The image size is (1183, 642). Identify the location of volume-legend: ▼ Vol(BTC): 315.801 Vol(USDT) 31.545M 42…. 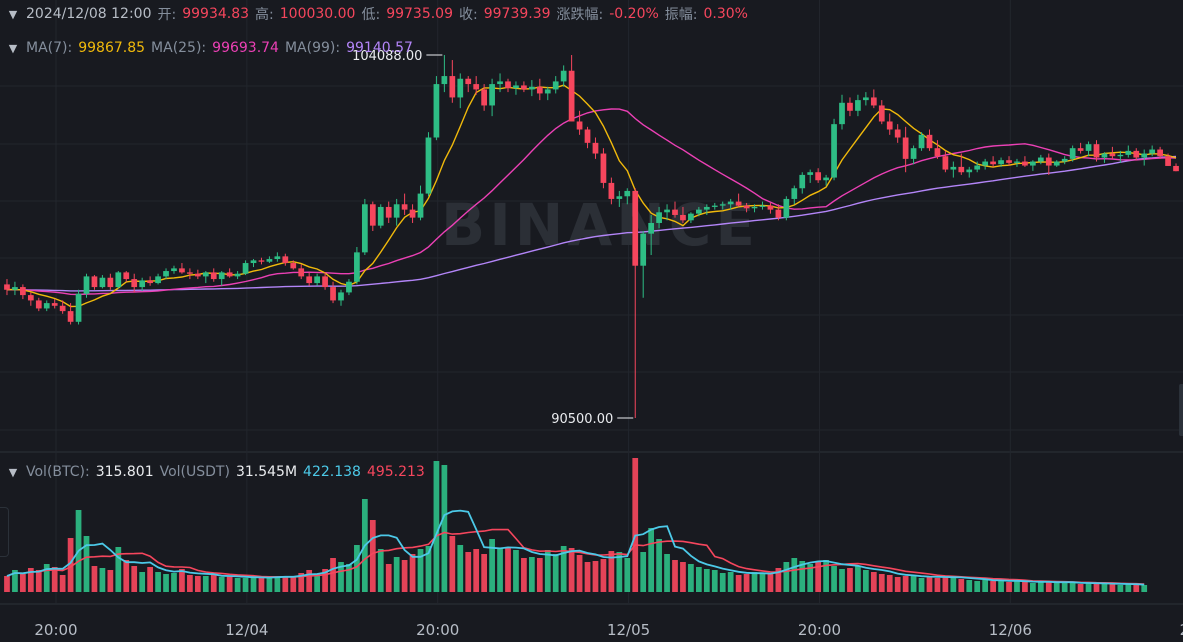
(215, 472).